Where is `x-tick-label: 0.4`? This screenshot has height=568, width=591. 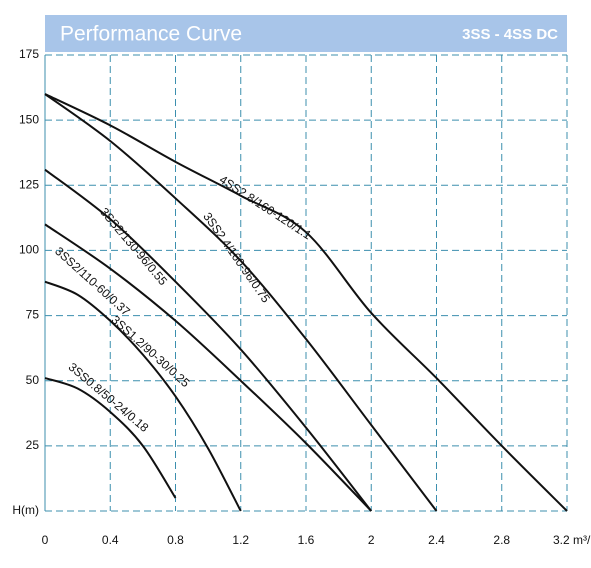
x-tick-label: 0.4 is located at coordinates (110, 540).